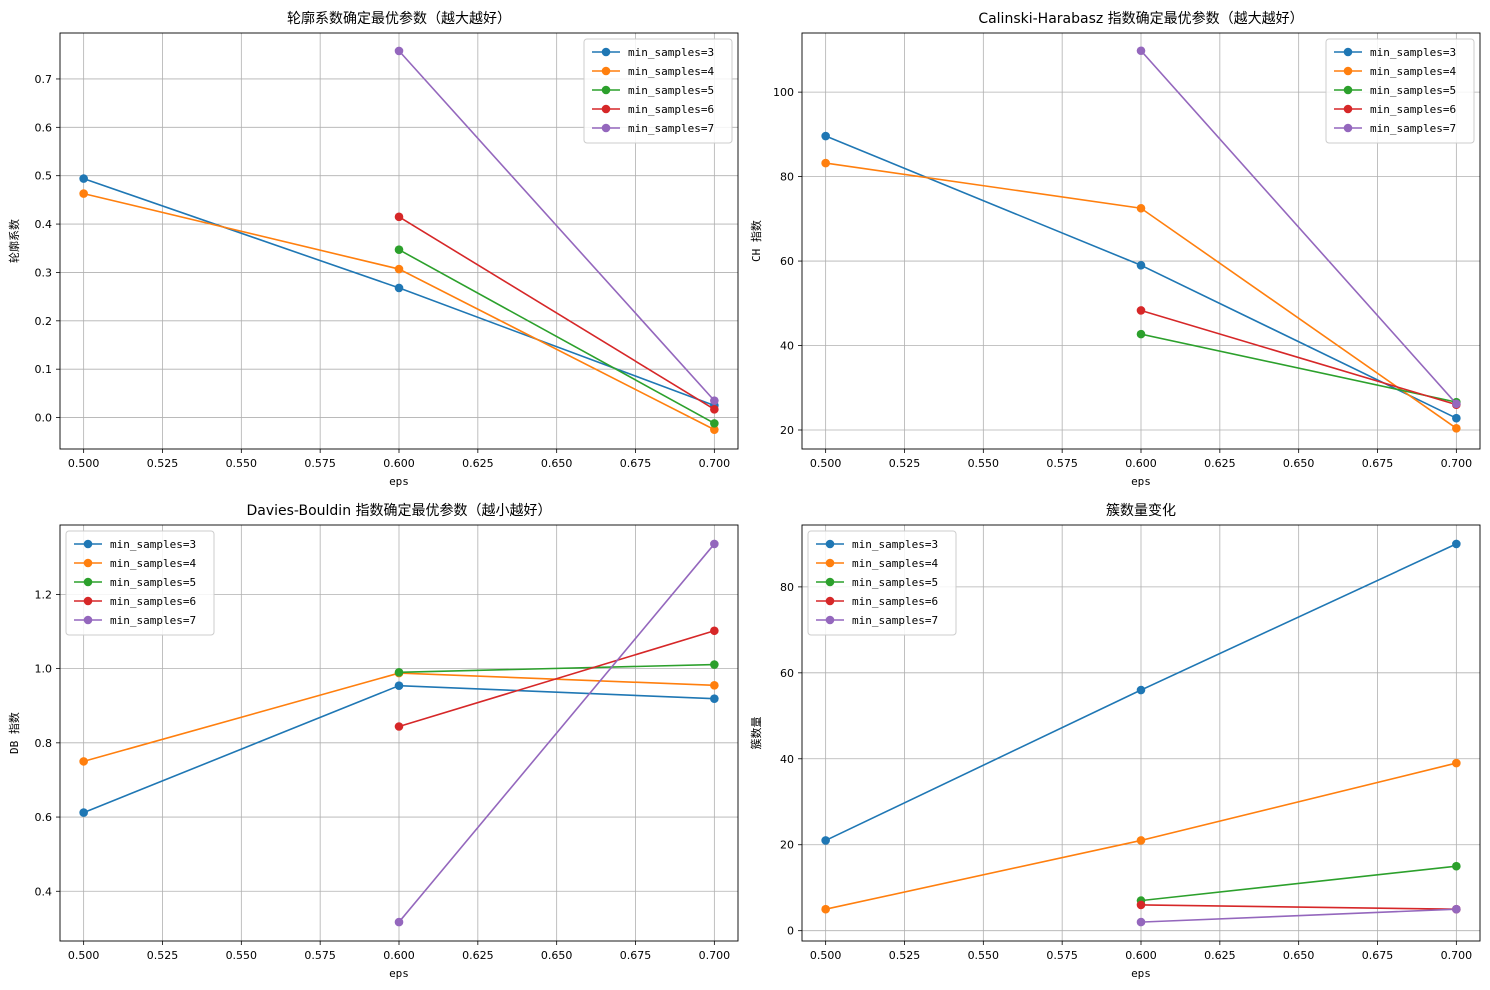 The height and width of the screenshot is (990, 1490). Describe the element at coordinates (44, 224) in the screenshot. I see `y-tick-label: 0.4` at that location.